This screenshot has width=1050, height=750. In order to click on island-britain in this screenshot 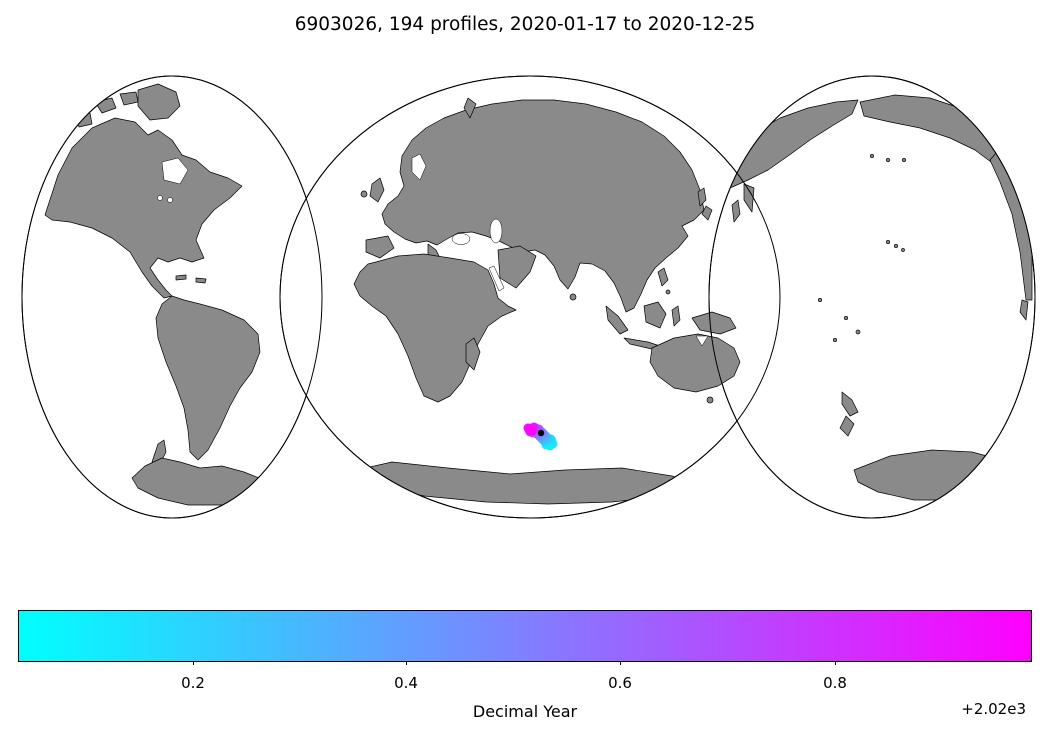, I will do `click(377, 190)`.